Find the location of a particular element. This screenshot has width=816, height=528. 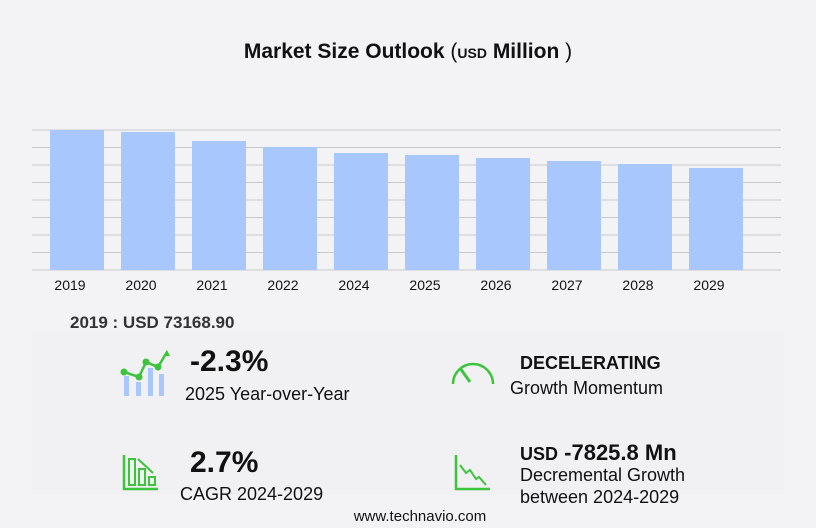

bar-2020 is located at coordinates (148, 201).